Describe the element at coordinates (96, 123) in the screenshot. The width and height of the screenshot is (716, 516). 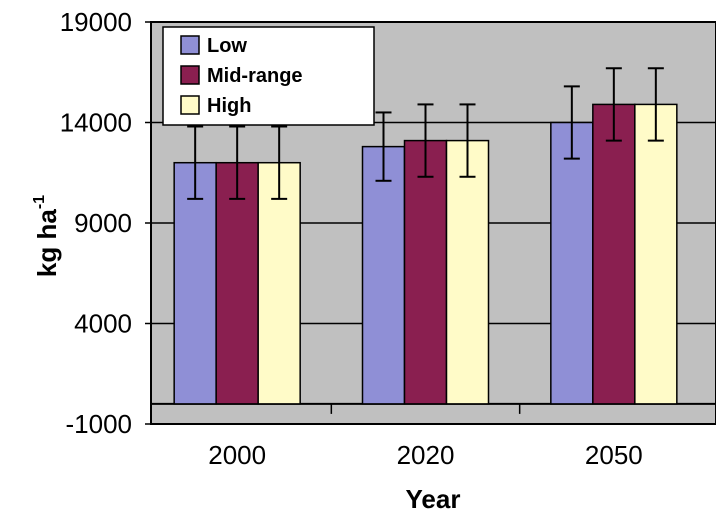
I see `y-tick-label: 14000` at that location.